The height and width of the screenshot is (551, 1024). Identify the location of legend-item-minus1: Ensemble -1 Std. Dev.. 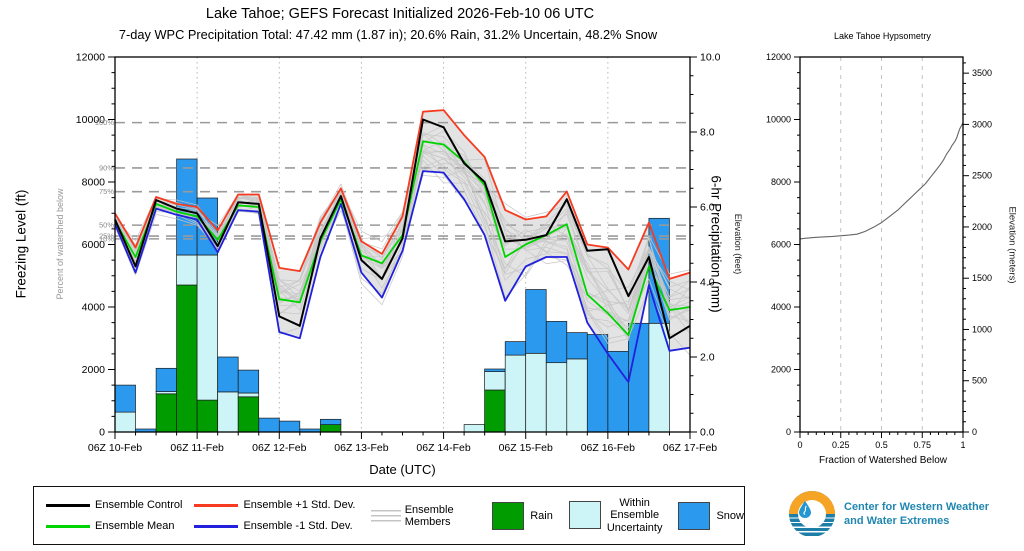
(274, 526).